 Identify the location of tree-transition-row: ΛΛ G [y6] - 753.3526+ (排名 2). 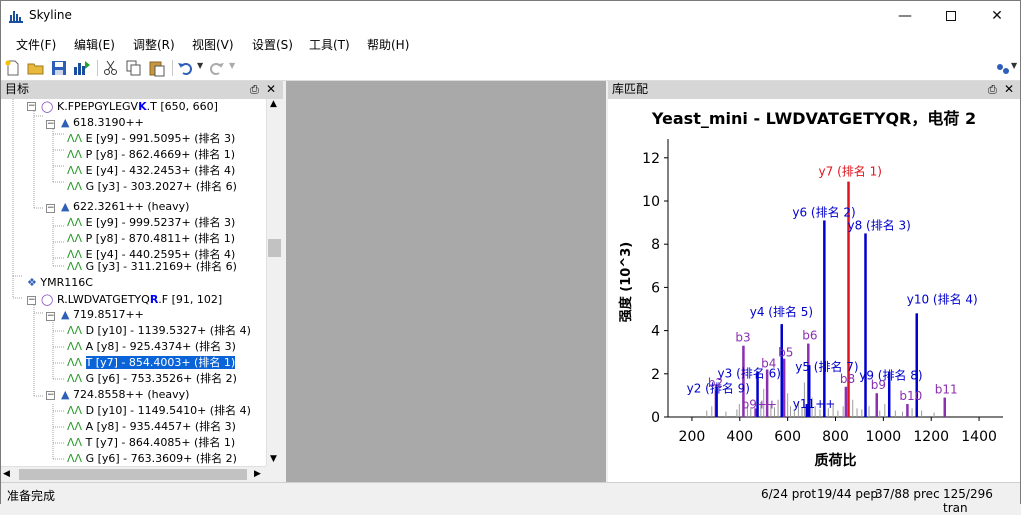
(152, 379).